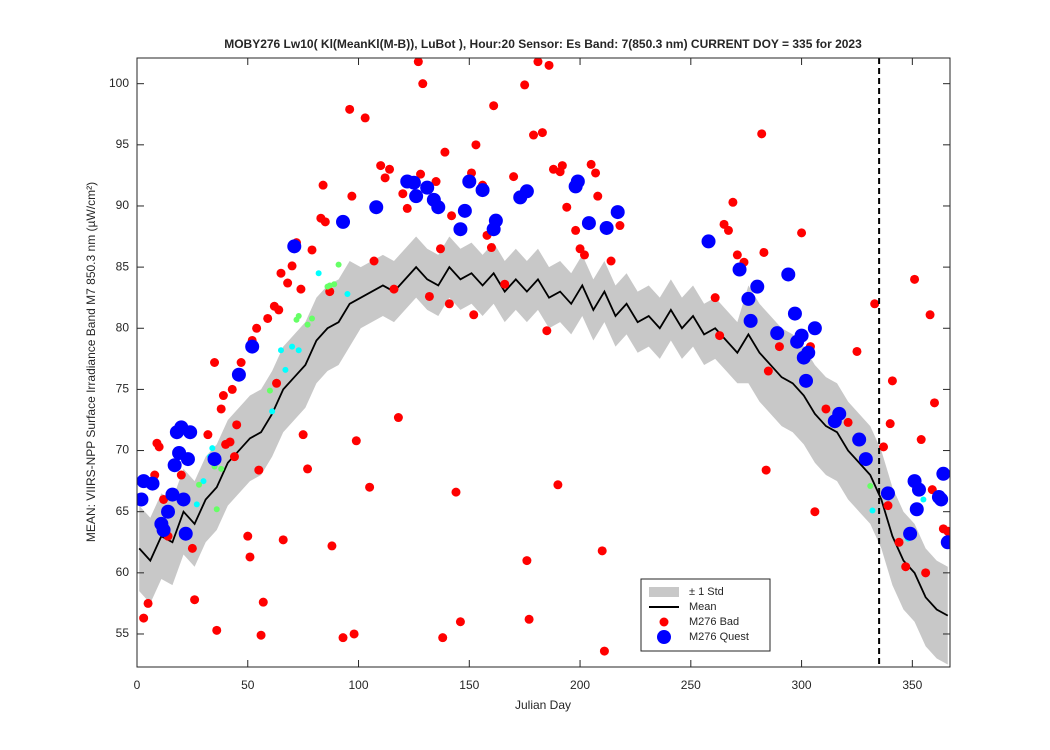 Image resolution: width=1050 pixels, height=750 pixels. Describe the element at coordinates (802, 685) in the screenshot. I see `x-tick-label: 300` at that location.